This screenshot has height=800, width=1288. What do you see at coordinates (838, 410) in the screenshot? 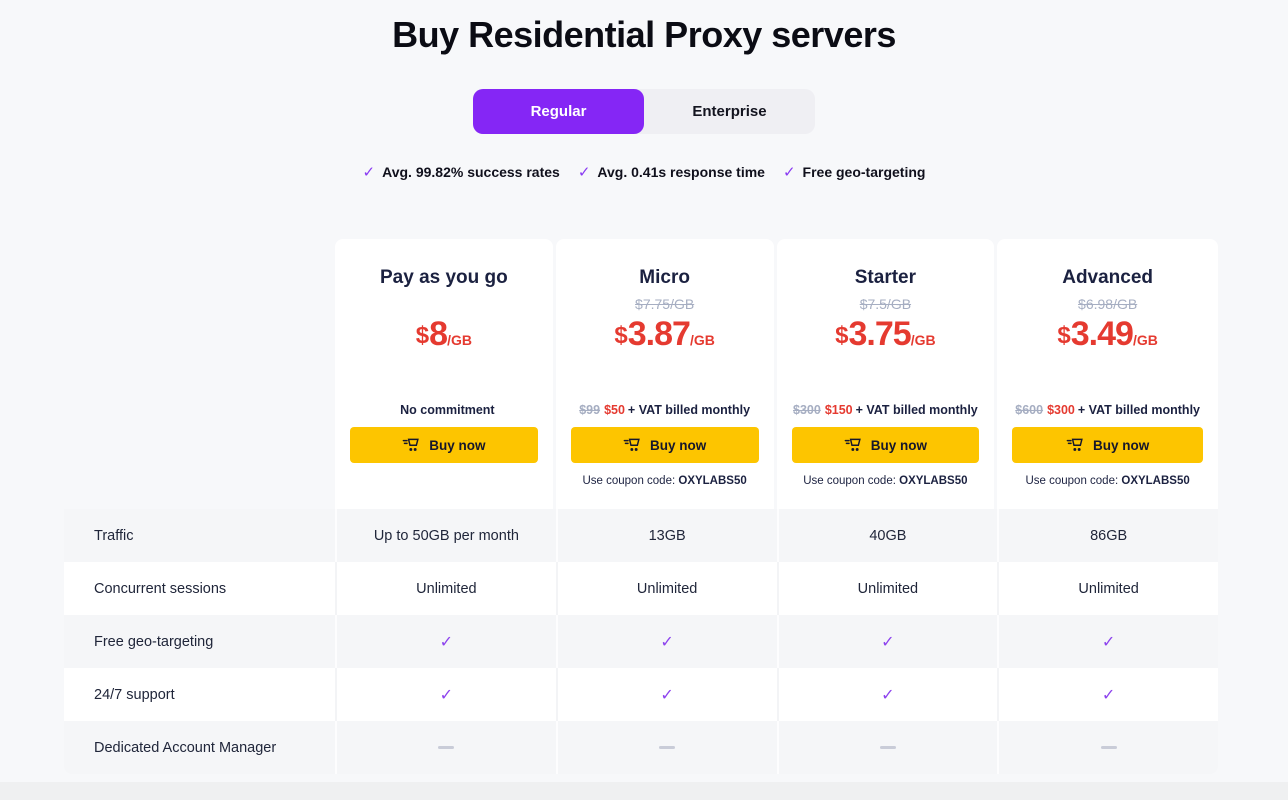
I see `note-sale-price: $150` at bounding box center [838, 410].